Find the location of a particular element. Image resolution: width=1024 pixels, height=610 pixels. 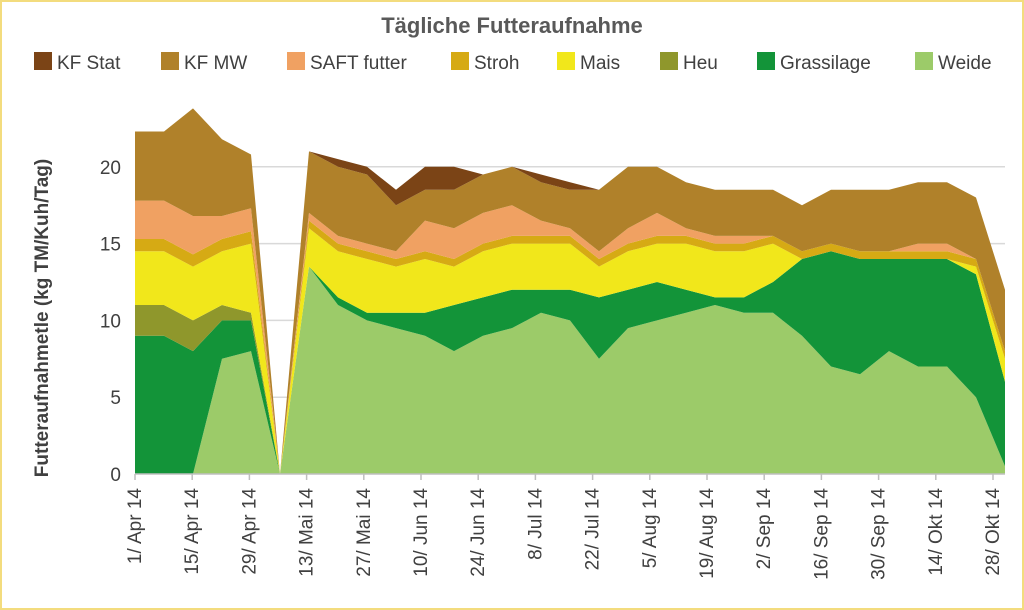

x-tick-label: 27/ Mai 14 is located at coordinates (364, 532).